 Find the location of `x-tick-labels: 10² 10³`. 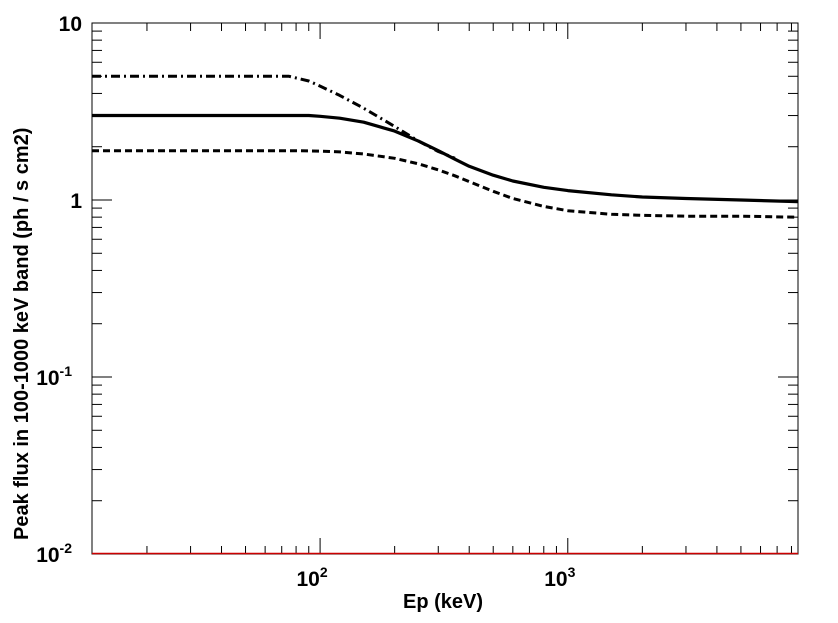

x-tick-labels: 10² 10³ is located at coordinates (436, 577).